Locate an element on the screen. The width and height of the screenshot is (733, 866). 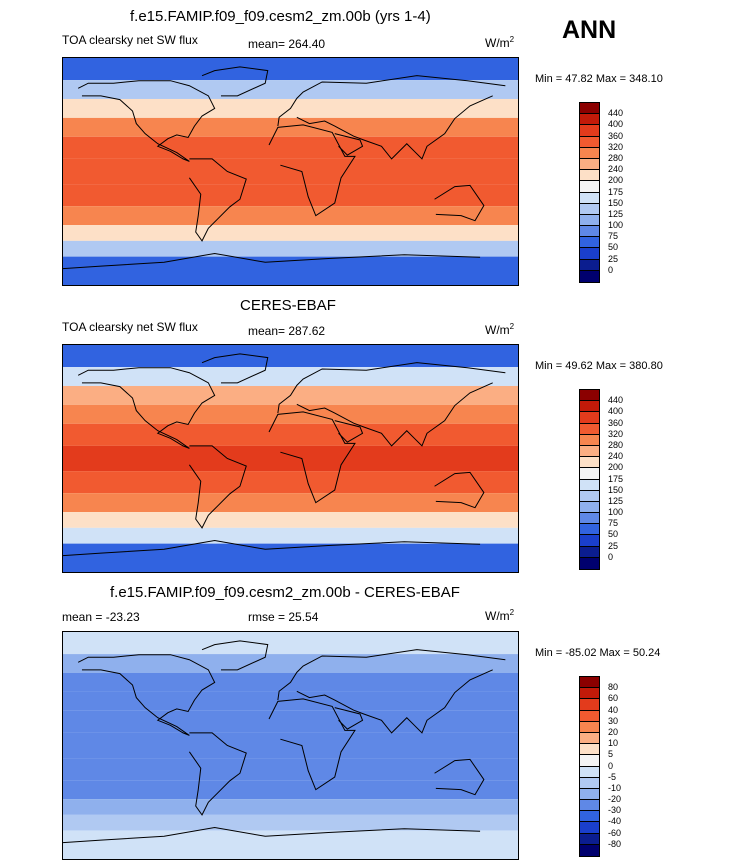
panel-1-colorbar-tick-label: 25 is located at coordinates (613, 258).